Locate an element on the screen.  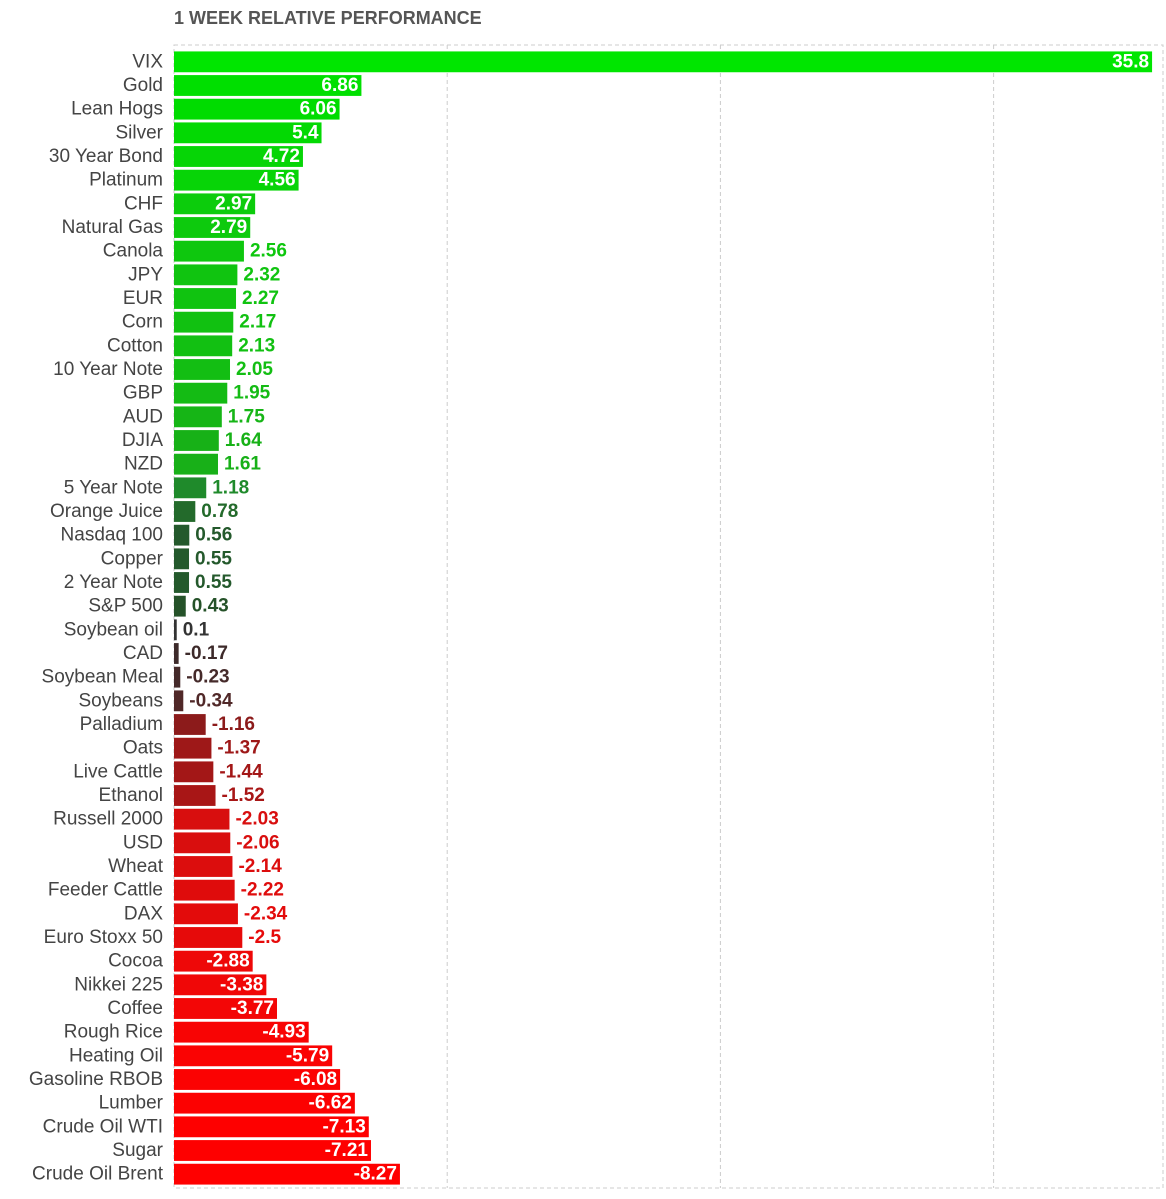
value-label: 4.56 is located at coordinates (277, 180).